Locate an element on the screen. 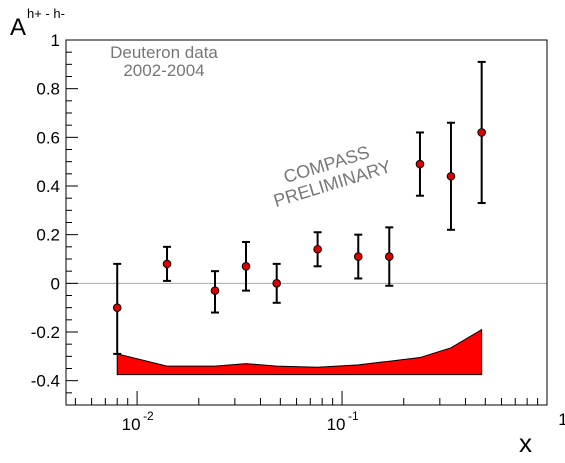 This screenshot has width=565, height=463. x-tick-label-exponent: -2 is located at coordinates (148, 416).